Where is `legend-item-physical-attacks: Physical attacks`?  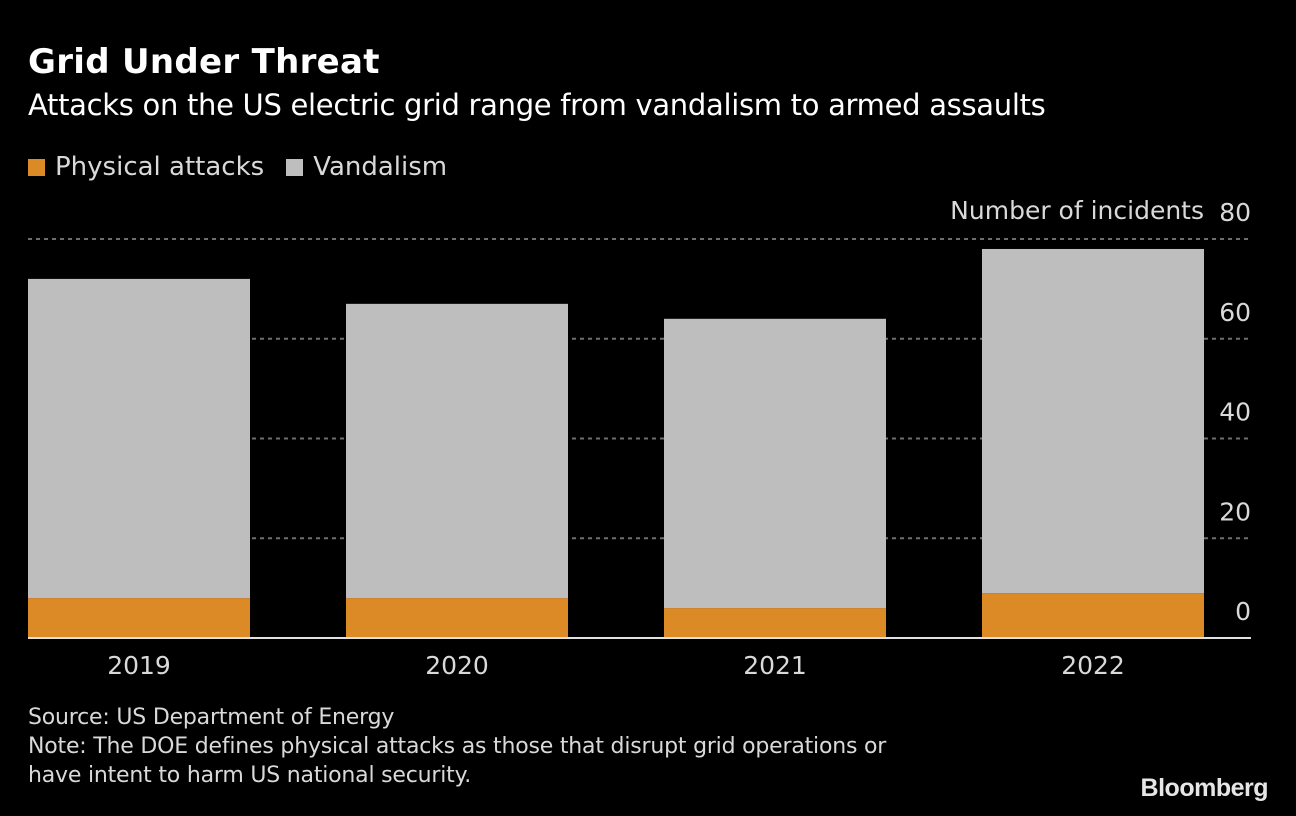
legend-item-physical-attacks: Physical attacks is located at coordinates (146, 167).